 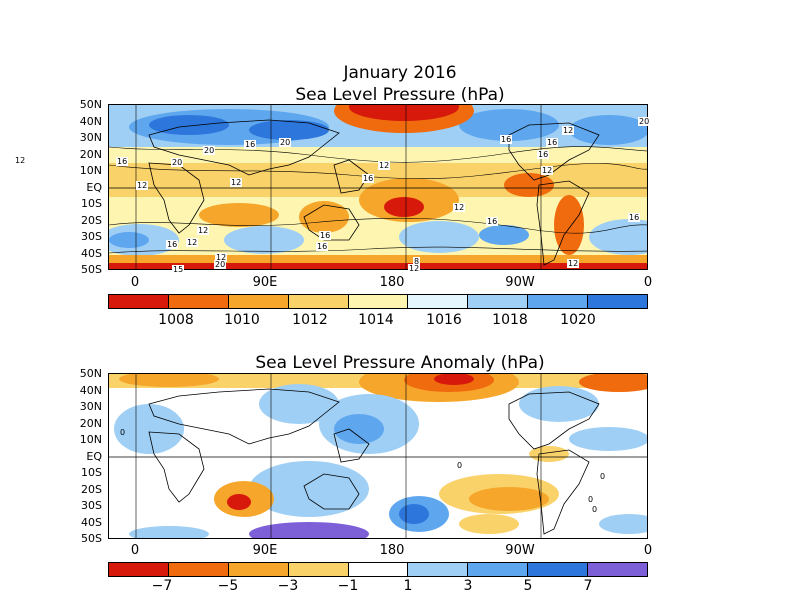 I want to click on colorbar-label: −3, so click(x=288, y=586).